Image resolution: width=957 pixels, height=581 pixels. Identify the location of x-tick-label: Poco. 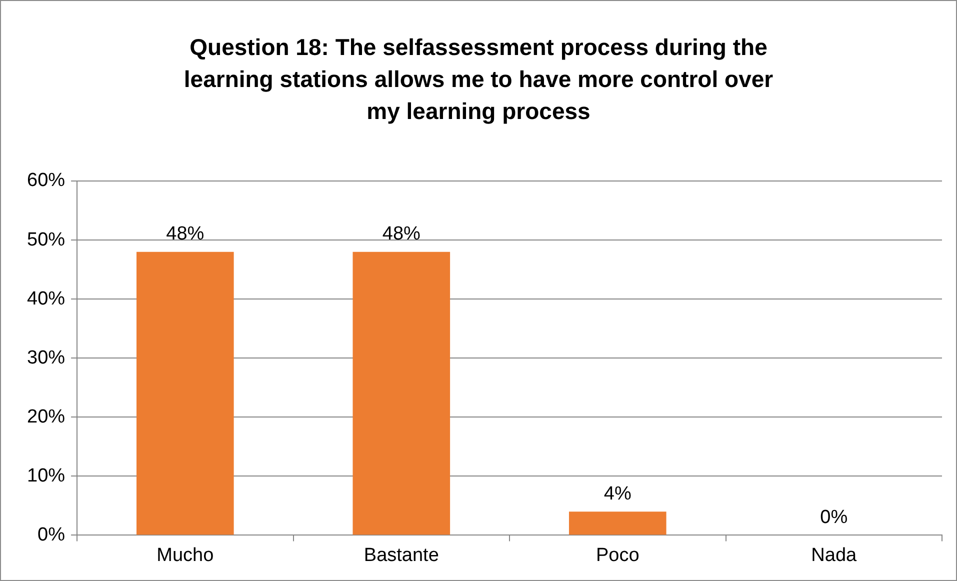
(618, 555).